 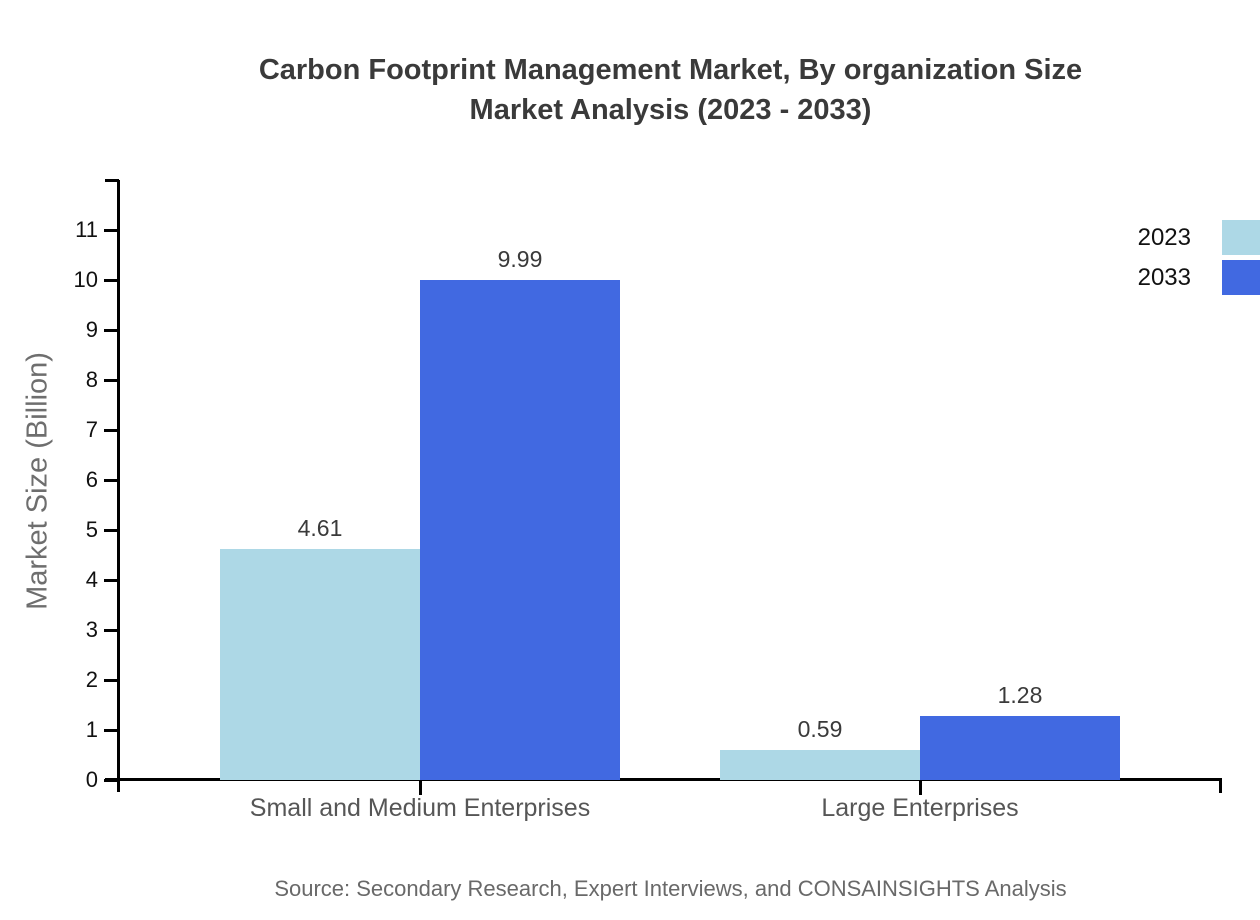 What do you see at coordinates (420, 808) in the screenshot?
I see `category-label: Small and Medium Enterprises` at bounding box center [420, 808].